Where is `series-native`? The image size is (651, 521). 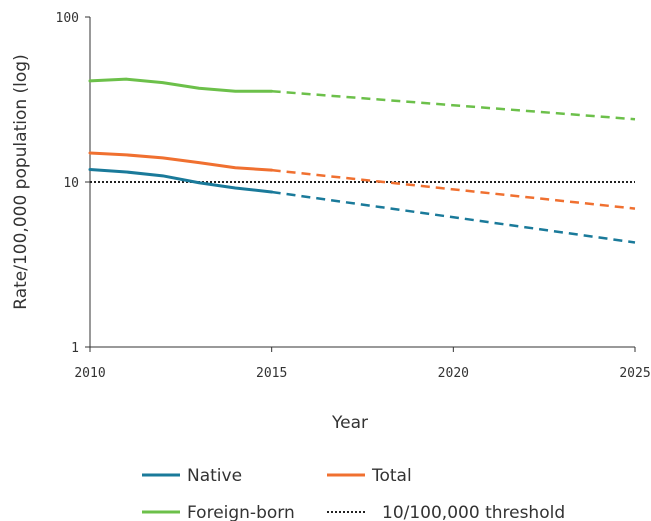
series-native is located at coordinates (362, 206).